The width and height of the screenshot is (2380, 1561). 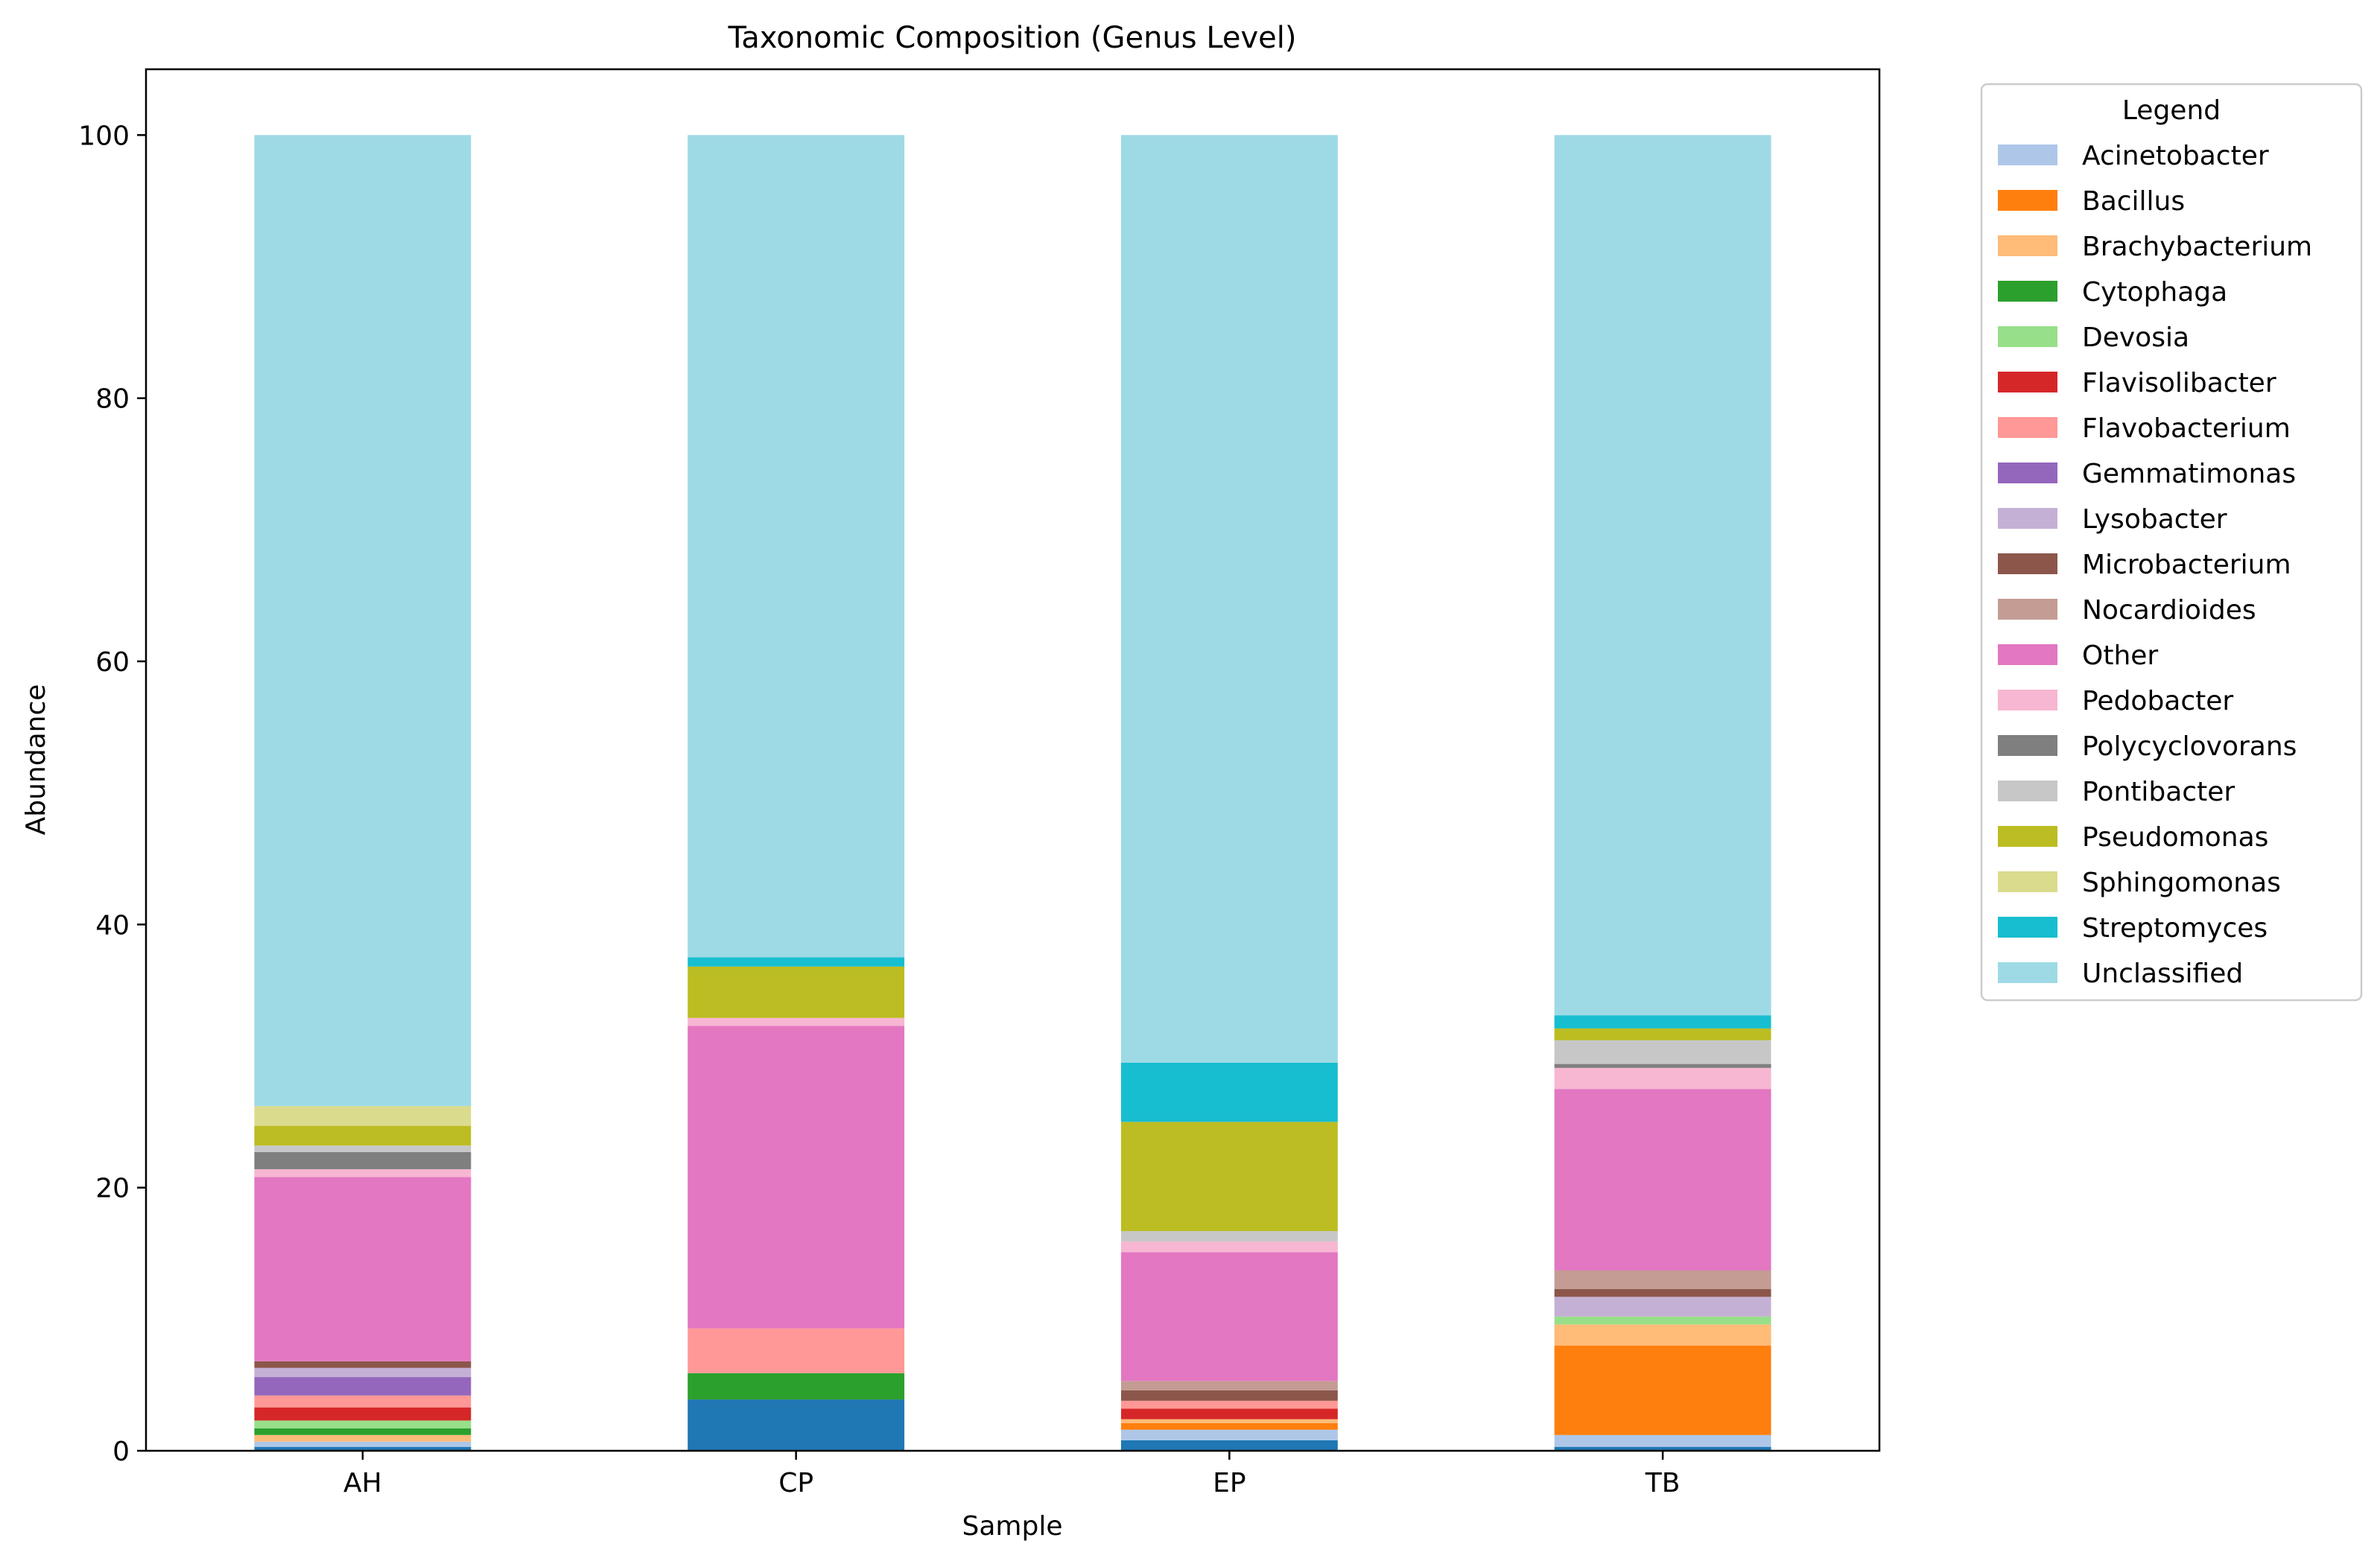 I want to click on chart-title: Taxonomic Composition (Genus Level), so click(x=1011, y=38).